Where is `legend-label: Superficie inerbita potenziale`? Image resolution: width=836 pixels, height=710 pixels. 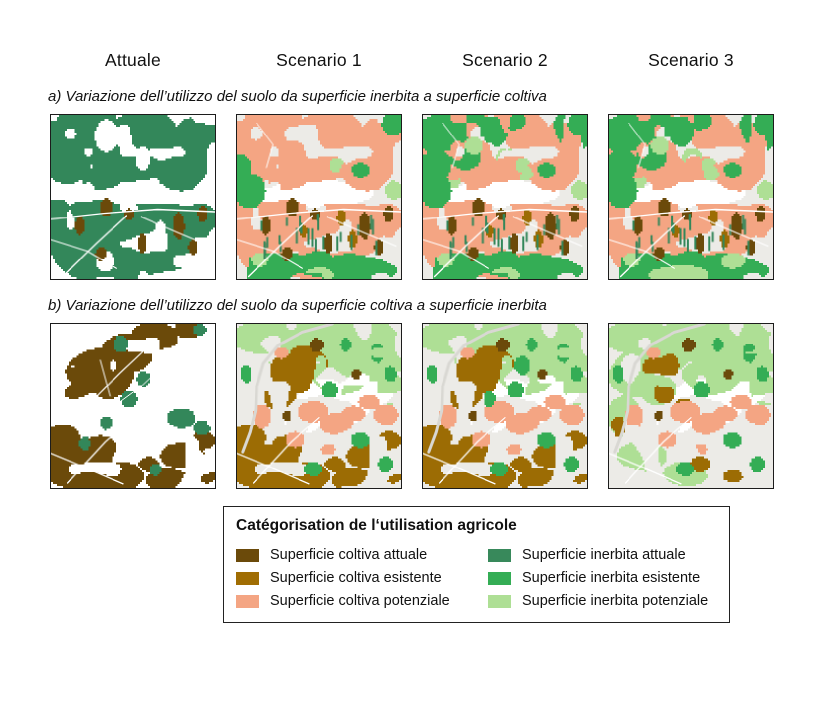
legend-label: Superficie inerbita potenziale is located at coordinates (615, 601).